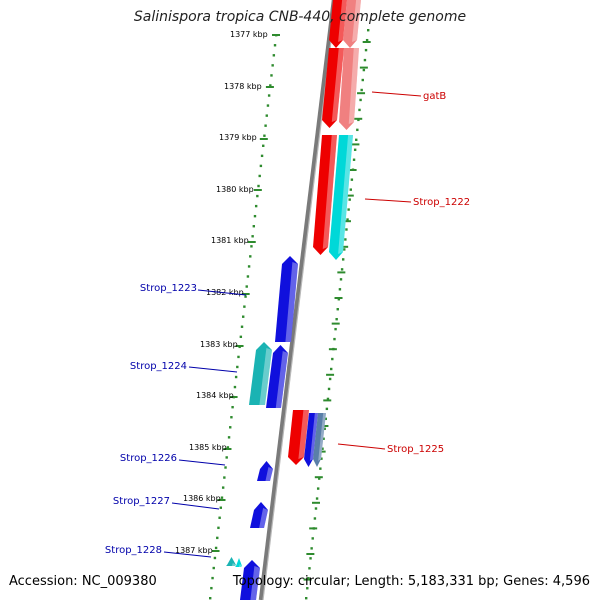 The height and width of the screenshot is (600, 600). I want to click on gene-strop1228-cyan, so click(238, 562).